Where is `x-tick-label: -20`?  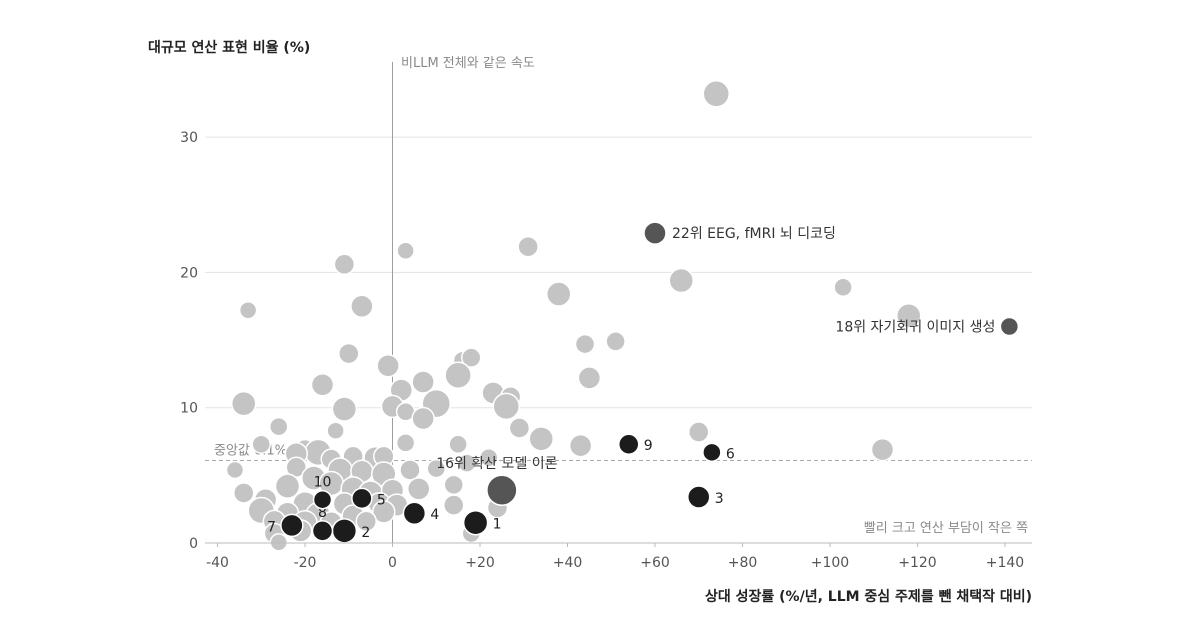
x-tick-label: -20 is located at coordinates (305, 563).